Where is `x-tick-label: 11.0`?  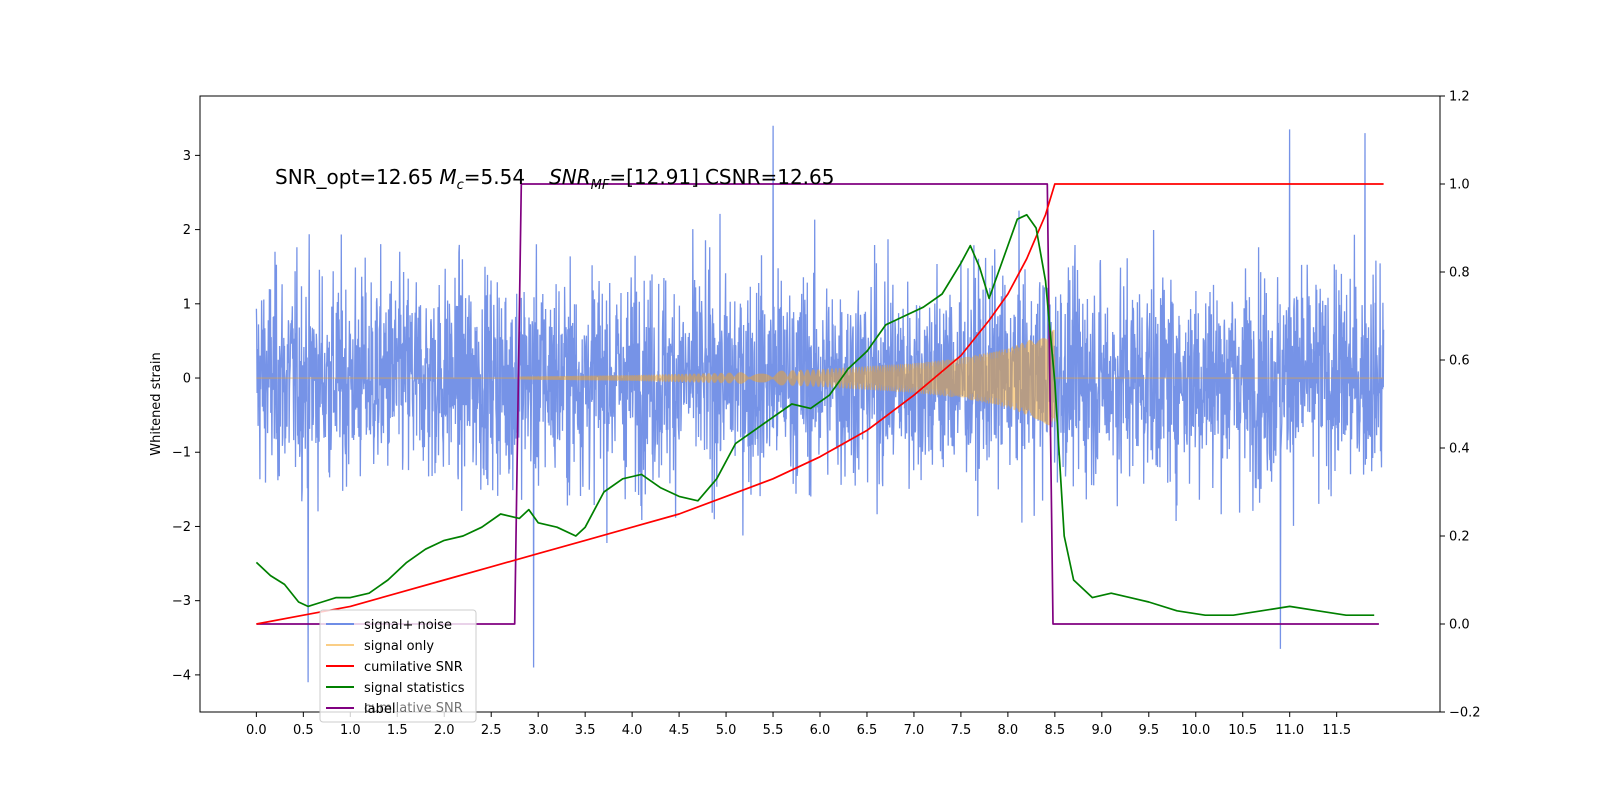 x-tick-label: 11.0 is located at coordinates (1289, 730).